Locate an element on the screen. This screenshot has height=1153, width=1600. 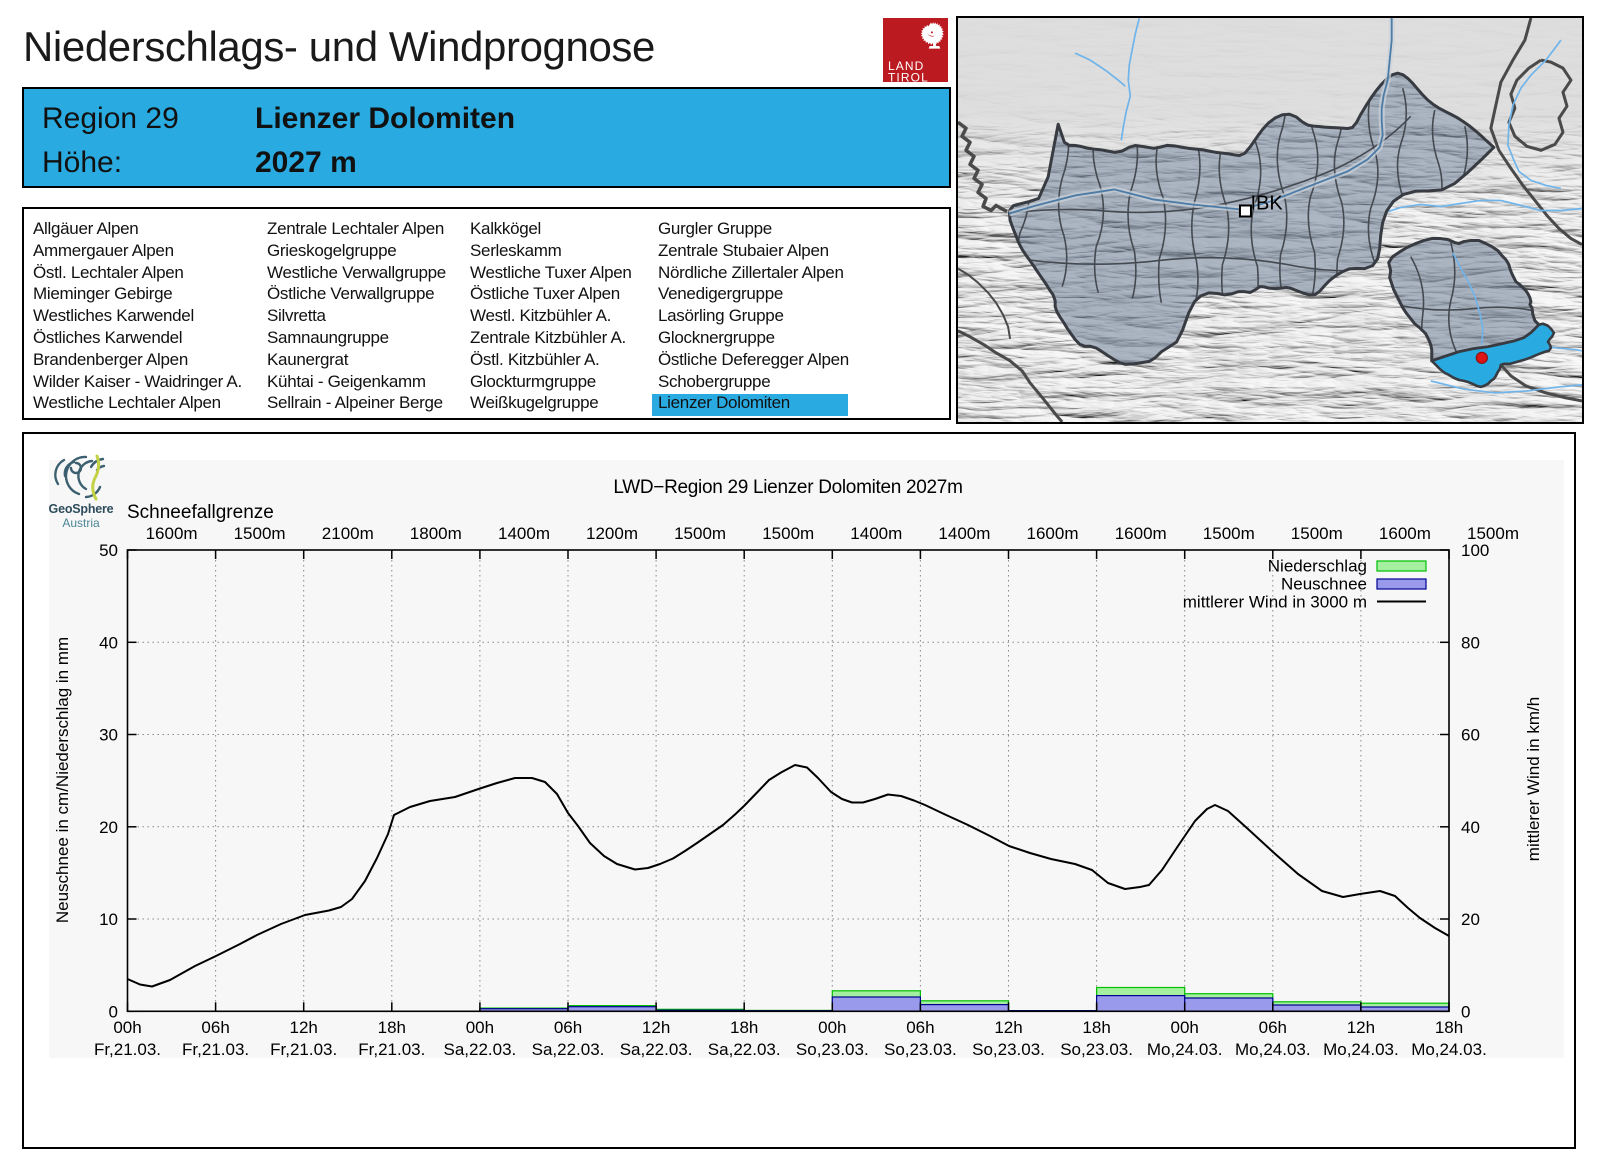
svg-text: 1800m is located at coordinates (436, 533).